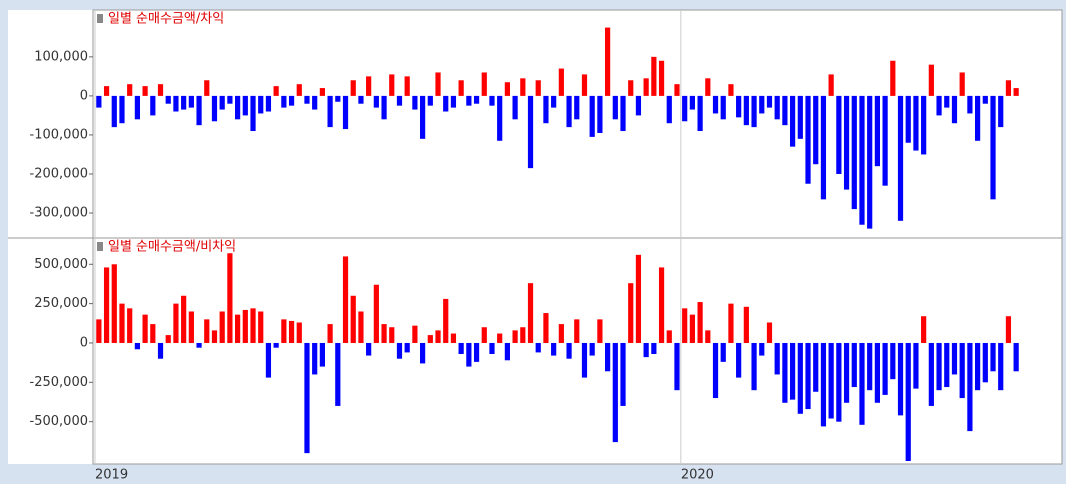  What do you see at coordinates (100, 18) in the screenshot?
I see `icon` at bounding box center [100, 18].